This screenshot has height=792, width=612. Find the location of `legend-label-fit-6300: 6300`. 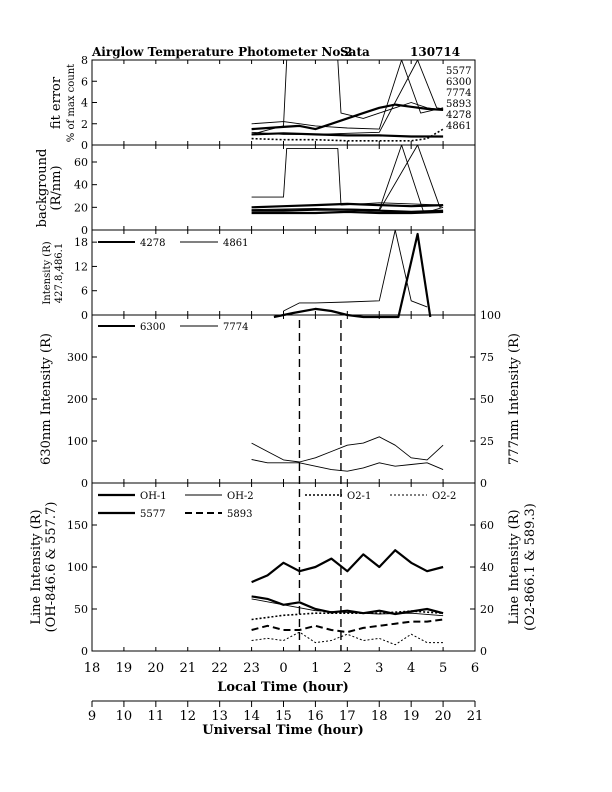

legend-label-fit-6300: 6300 is located at coordinates (458, 82).